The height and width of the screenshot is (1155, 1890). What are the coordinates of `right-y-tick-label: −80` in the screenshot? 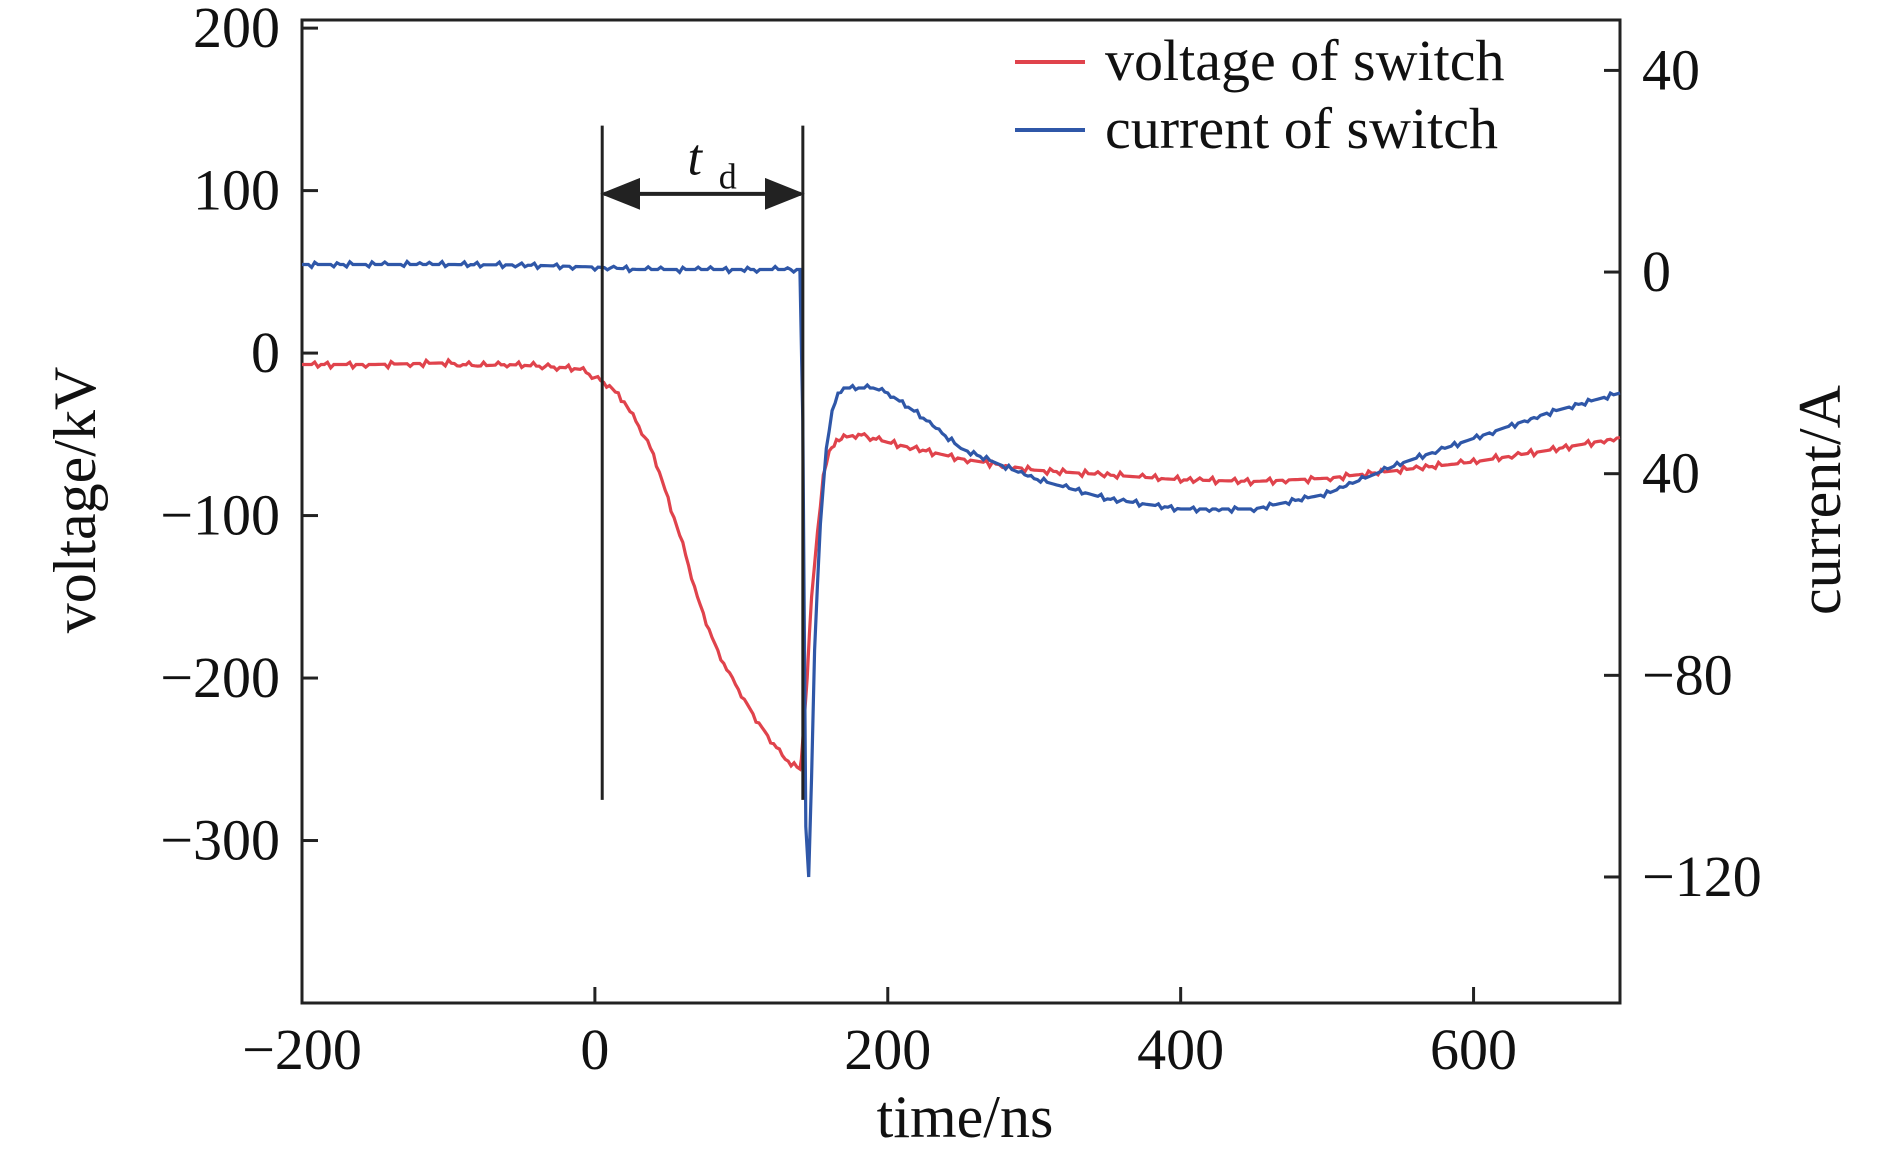 It's located at (1687, 674).